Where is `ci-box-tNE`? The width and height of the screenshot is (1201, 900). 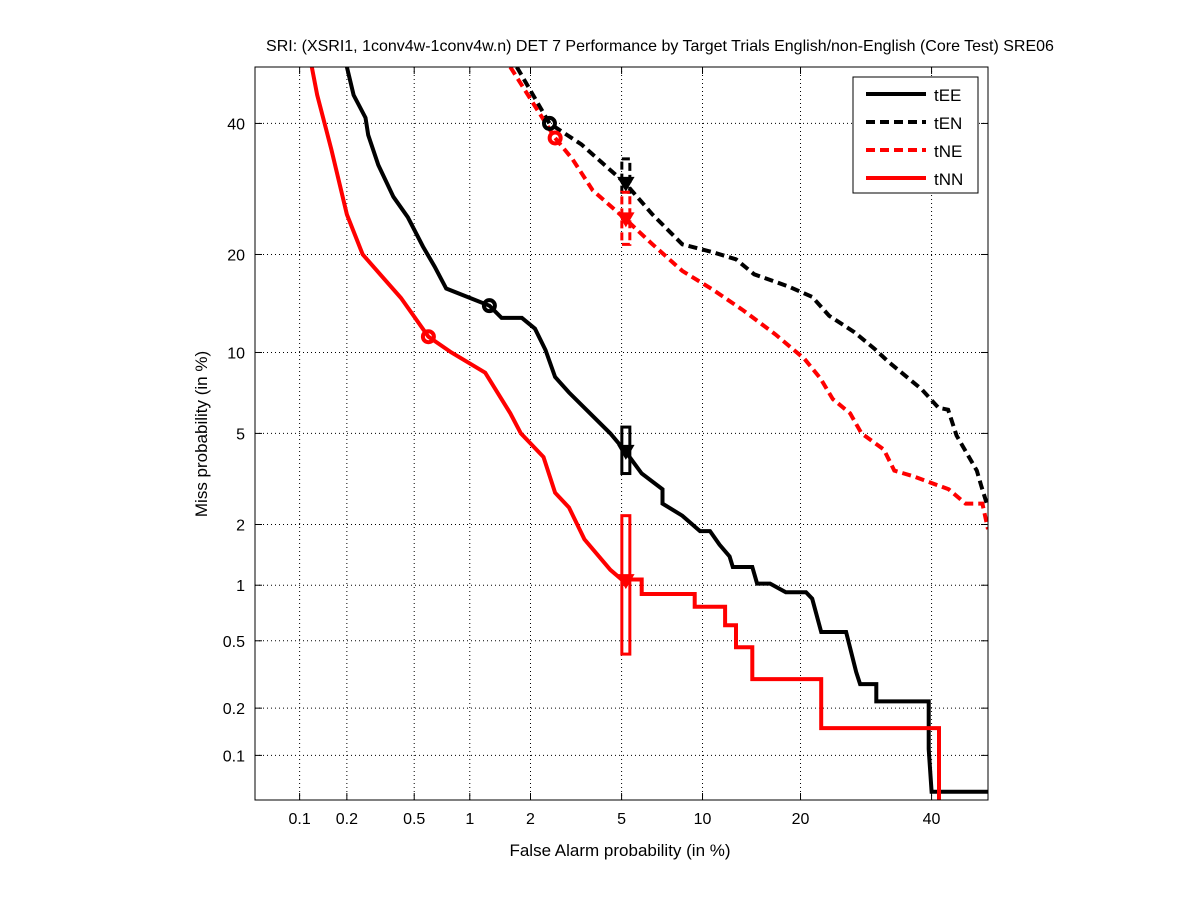
ci-box-tNE is located at coordinates (626, 218).